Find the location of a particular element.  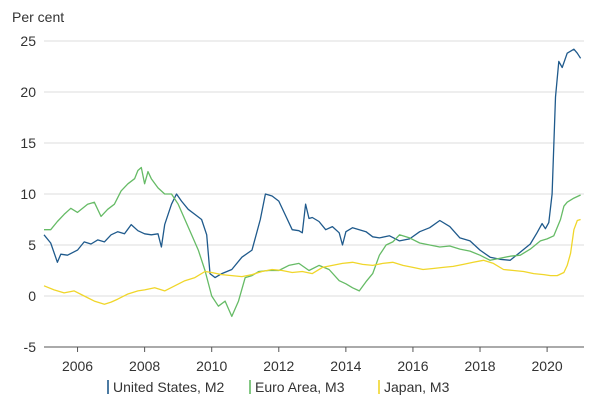

y-tick-label: 25 is located at coordinates (28, 41).